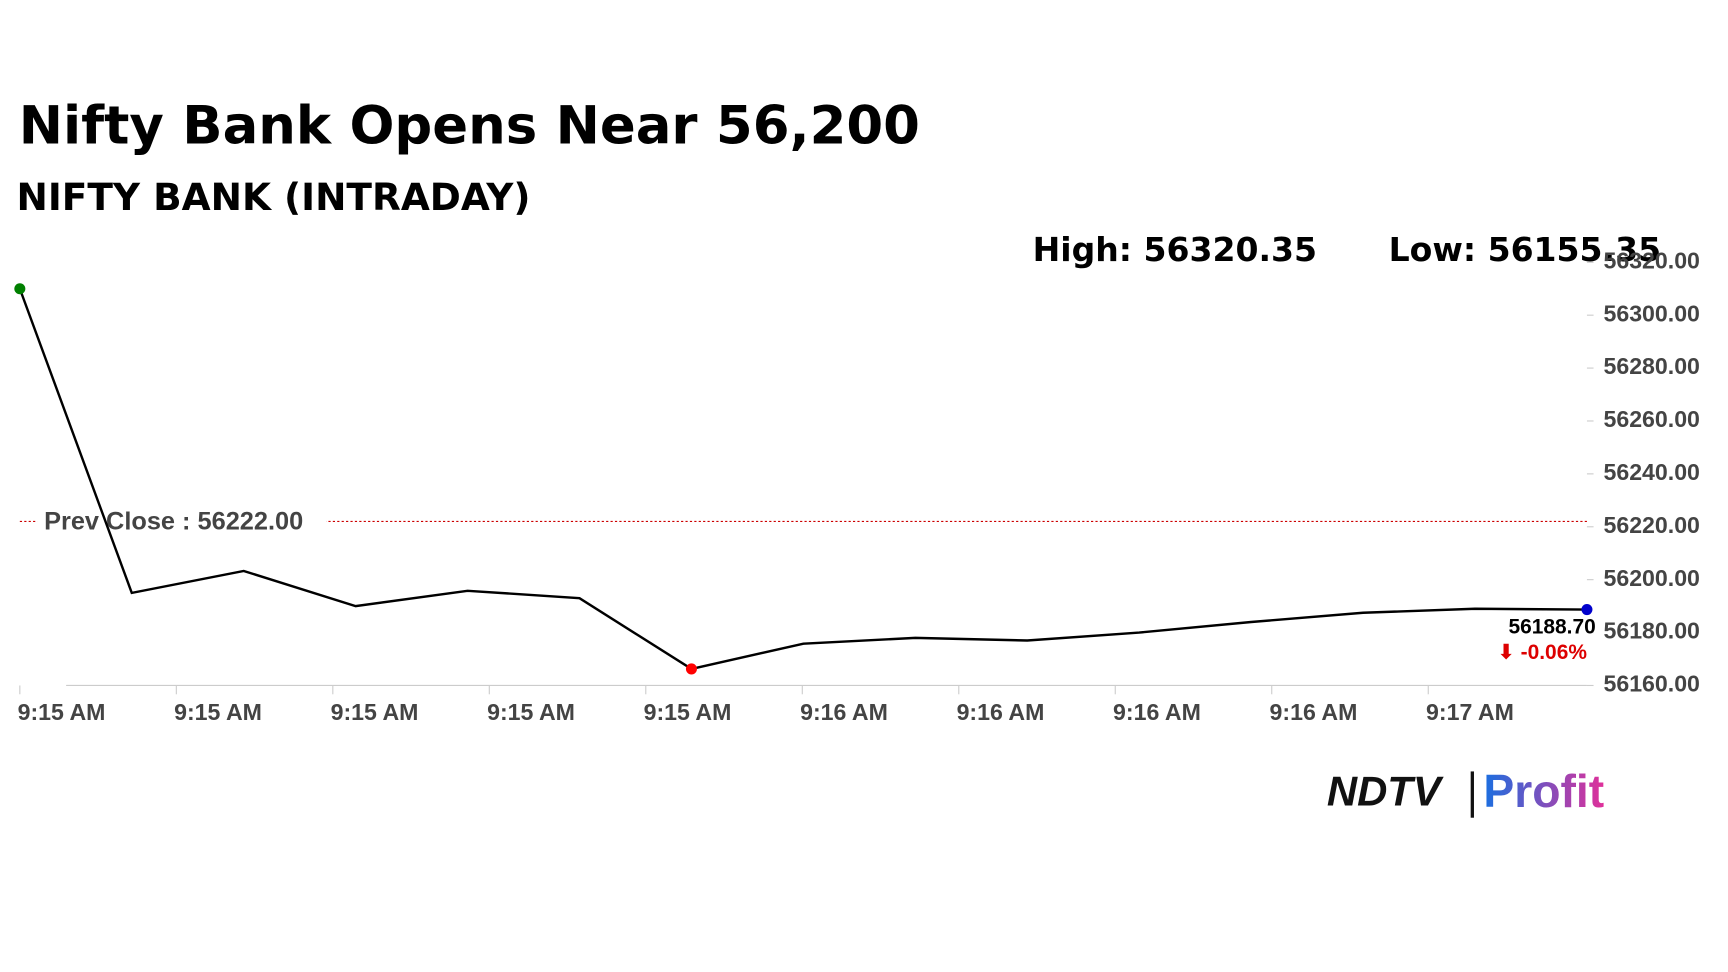  What do you see at coordinates (1470, 712) in the screenshot?
I see `x-tick-label: 9:17 AM` at bounding box center [1470, 712].